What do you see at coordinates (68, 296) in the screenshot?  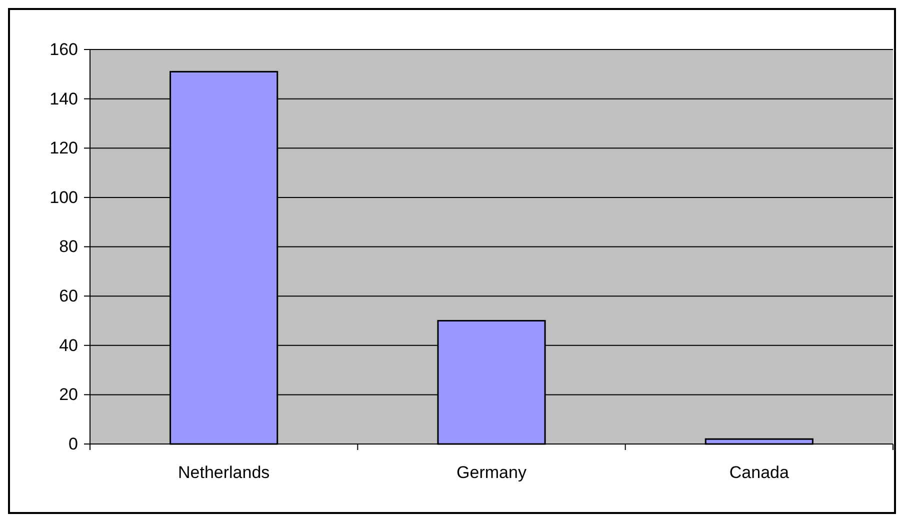 I see `y-tick-label: 60` at bounding box center [68, 296].